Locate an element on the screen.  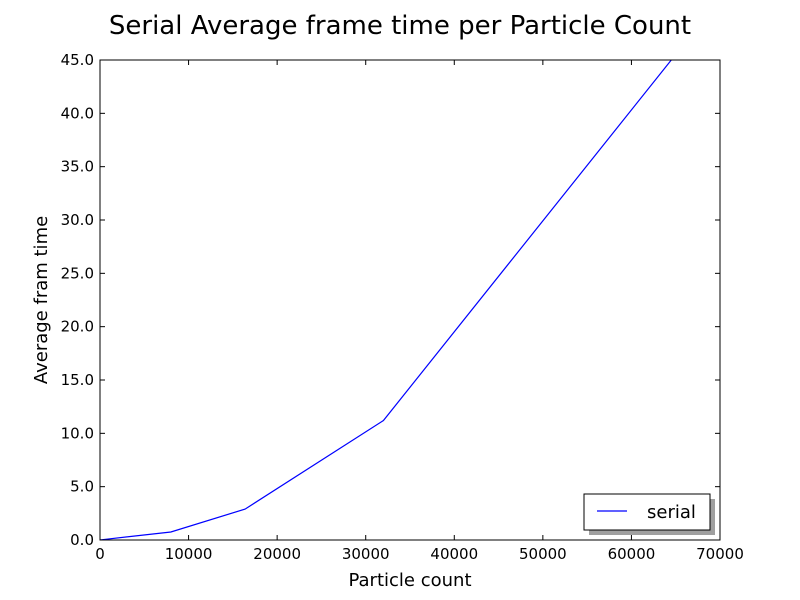
y-tick-label: 5.0 is located at coordinates (82, 487).